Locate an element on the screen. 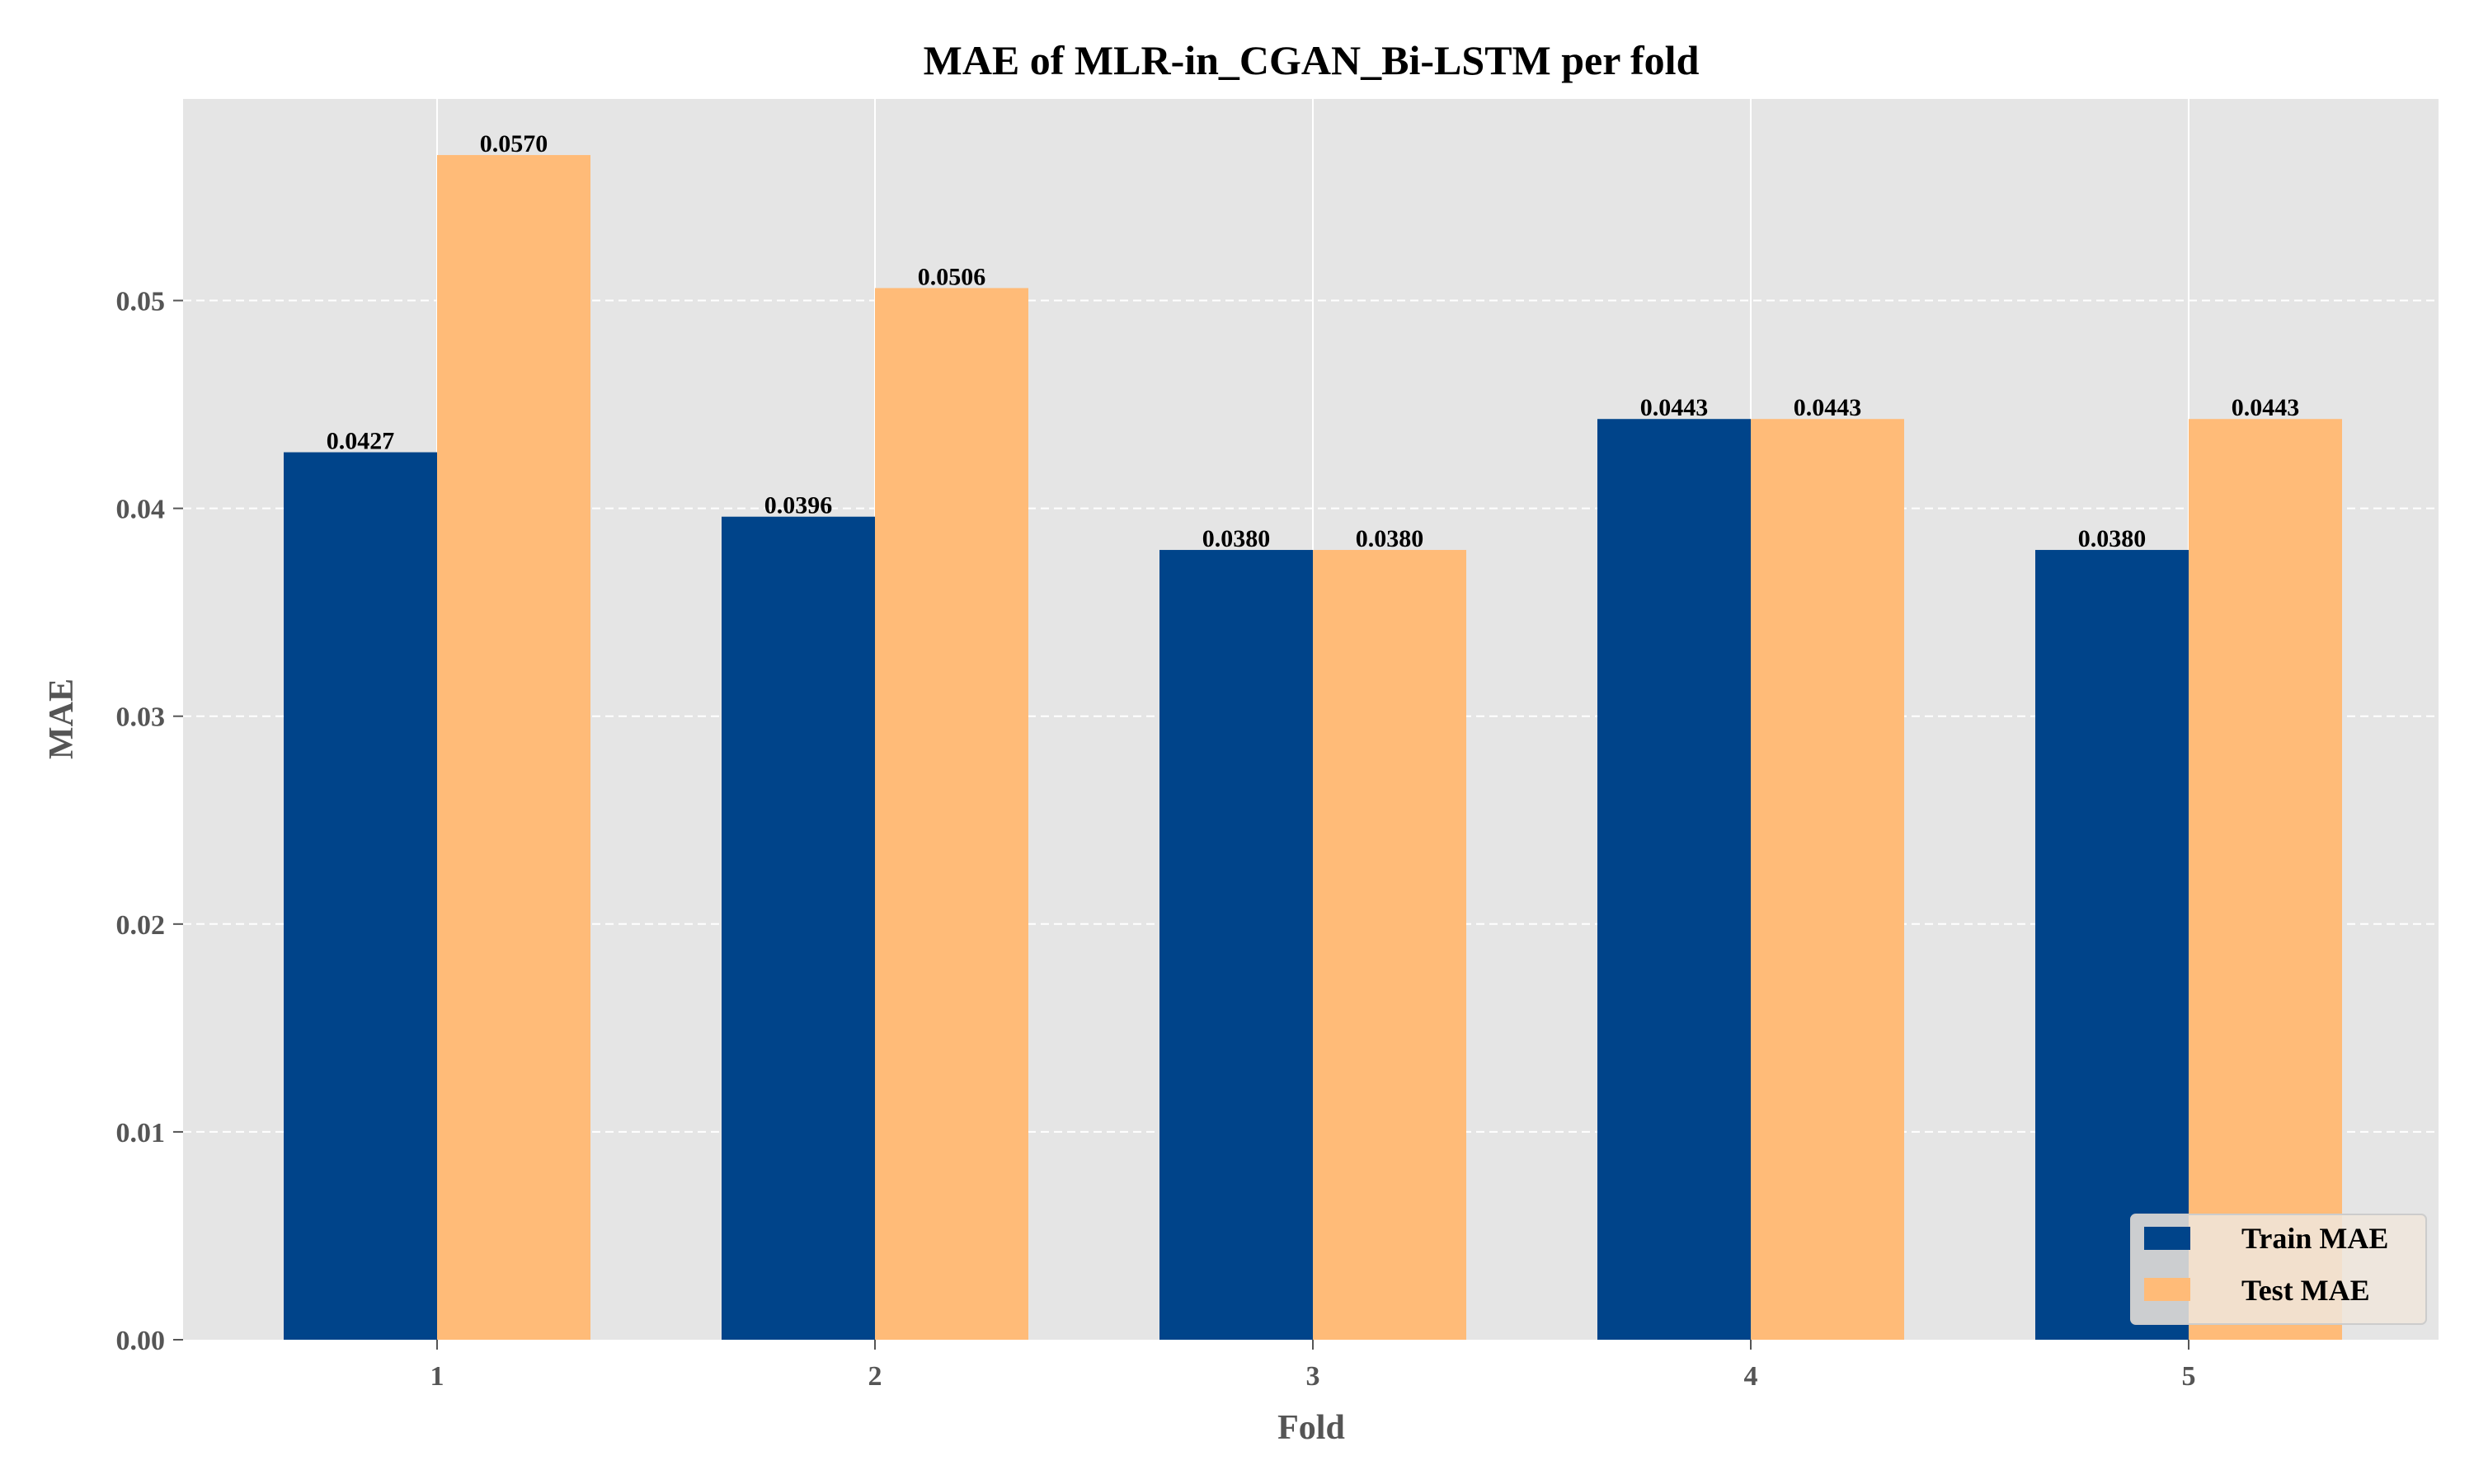 The height and width of the screenshot is (1484, 2474). x-tick-label: 4 is located at coordinates (1751, 1376).